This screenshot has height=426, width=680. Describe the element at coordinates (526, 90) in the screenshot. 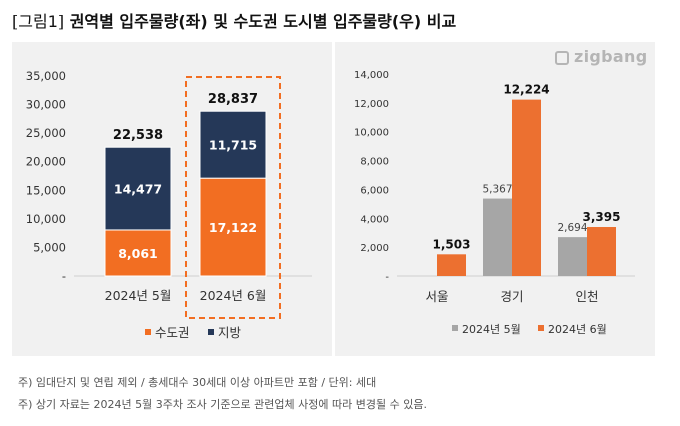

I see `bar-value-label: 12,224` at that location.